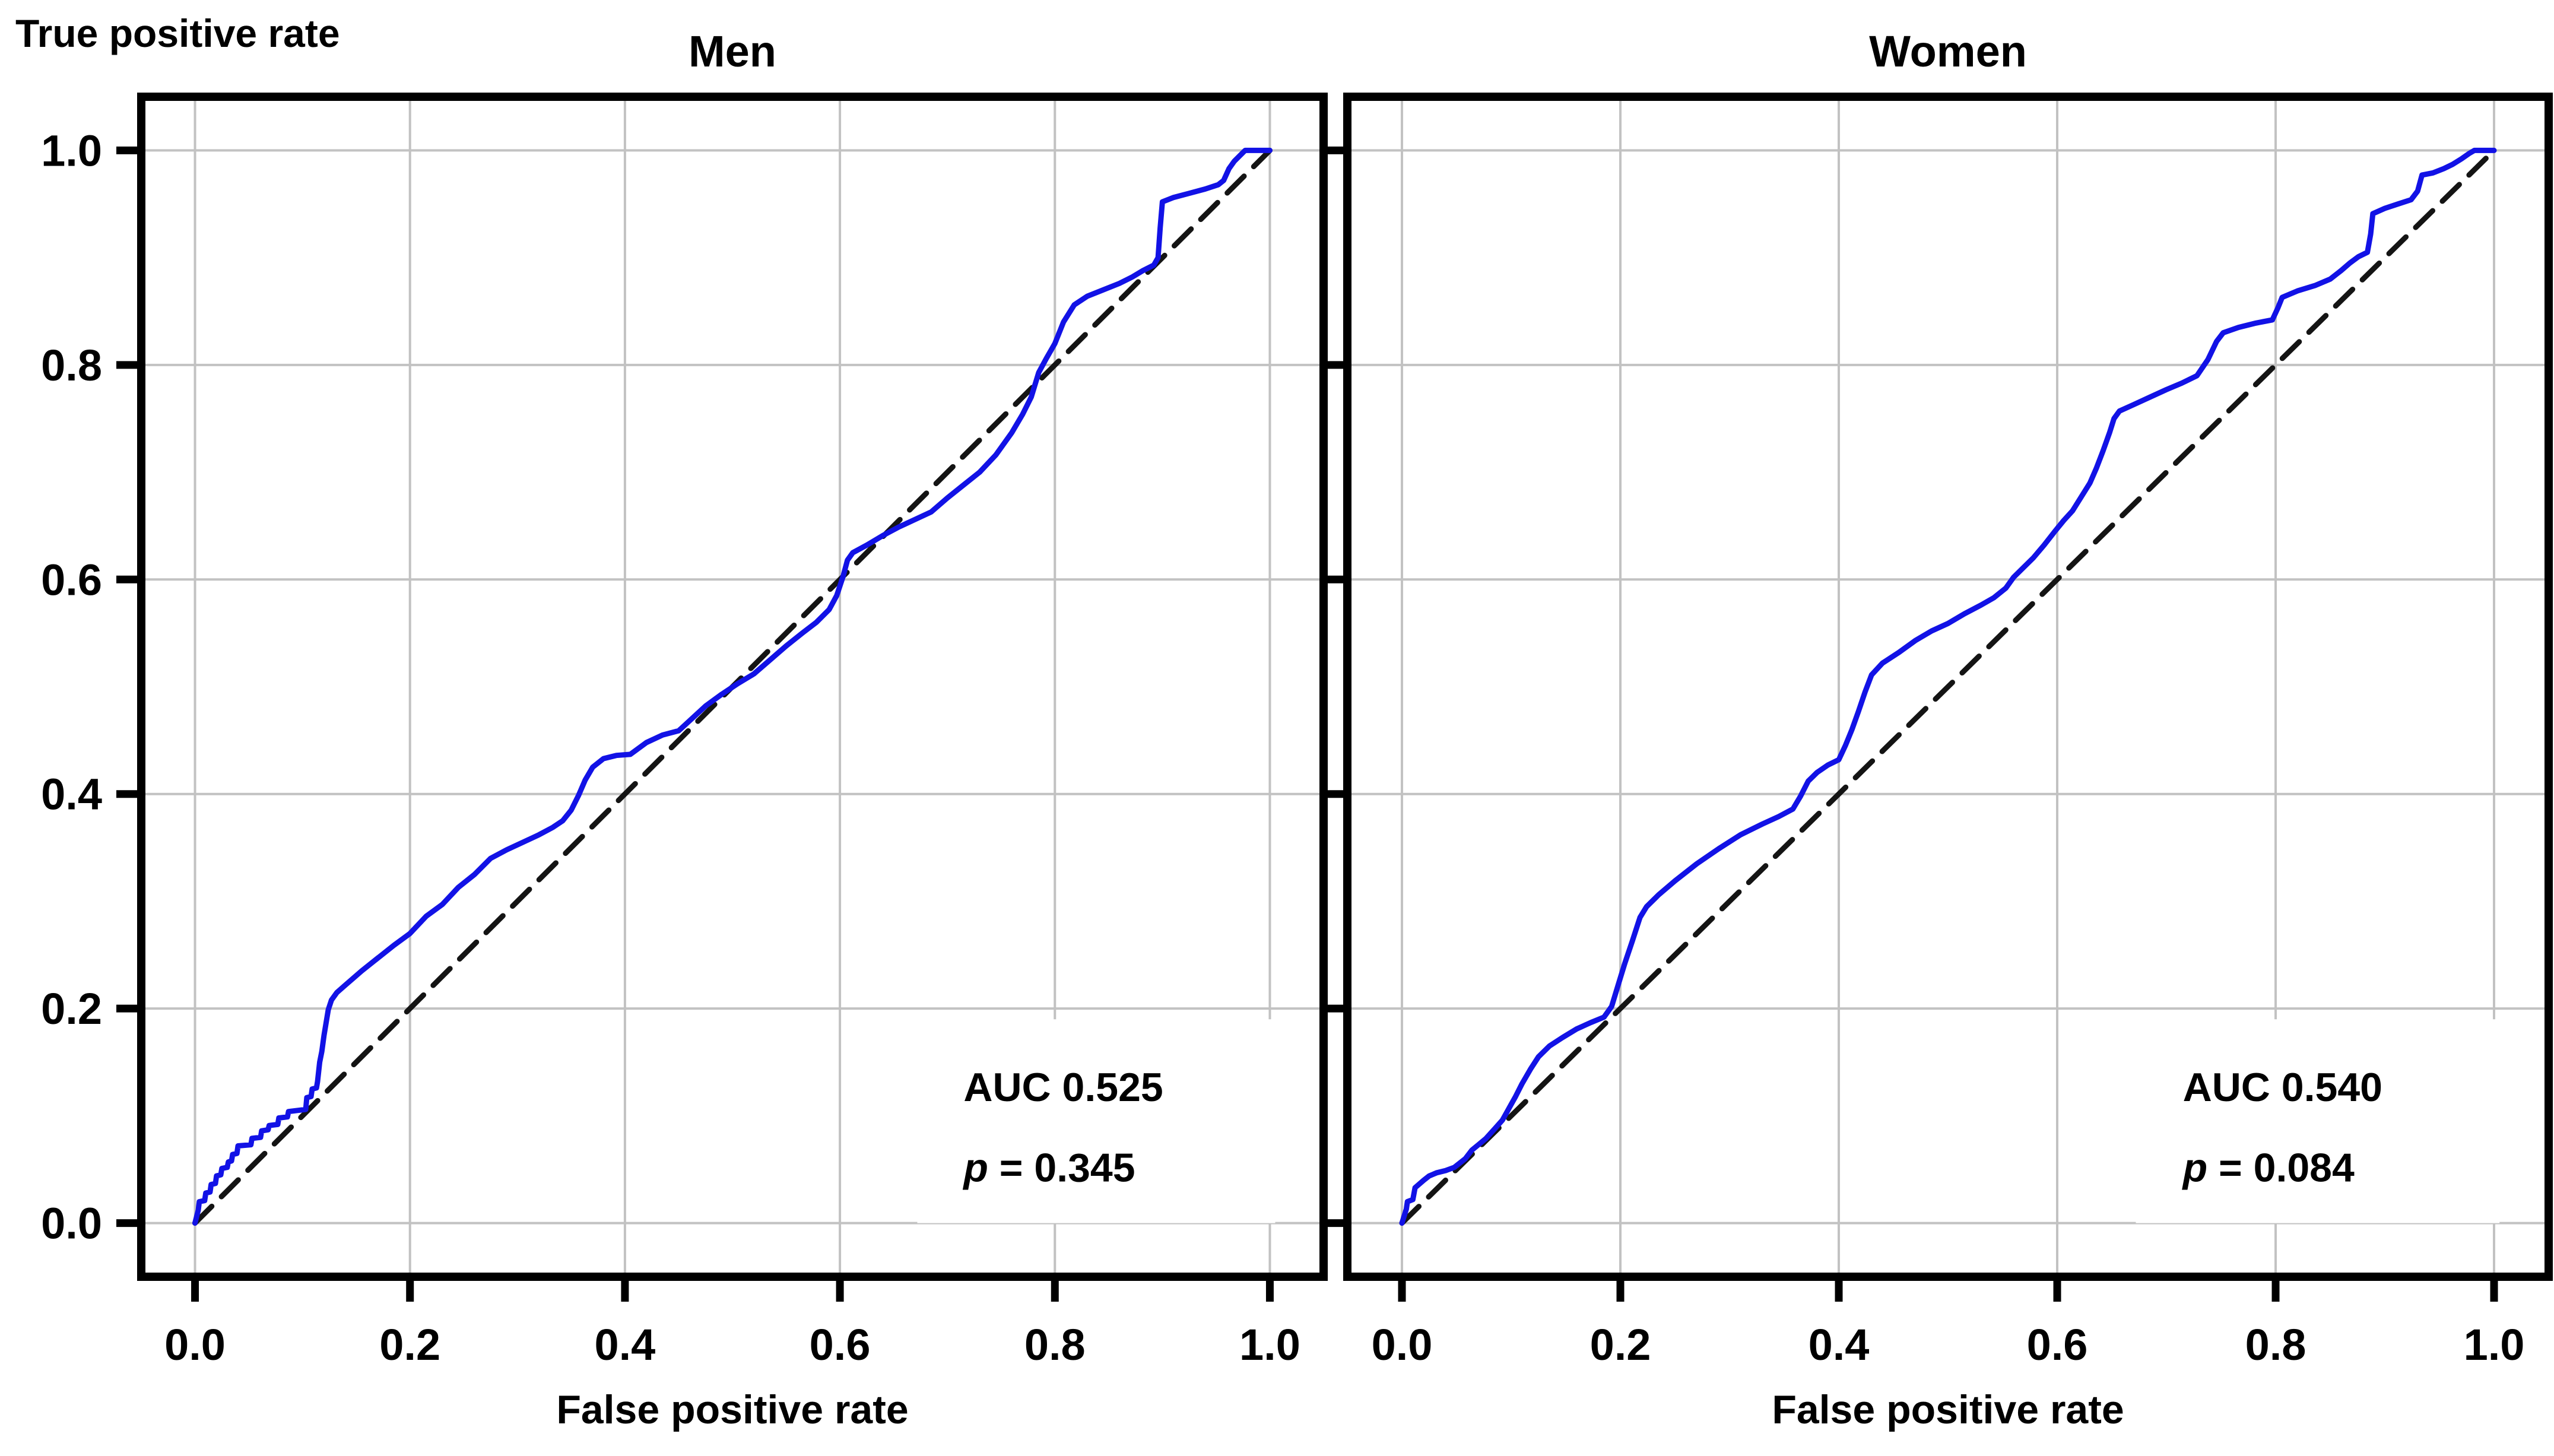  Describe the element at coordinates (1048, 1168) in the screenshot. I see `p-value-annotation: p = 0.345` at that location.